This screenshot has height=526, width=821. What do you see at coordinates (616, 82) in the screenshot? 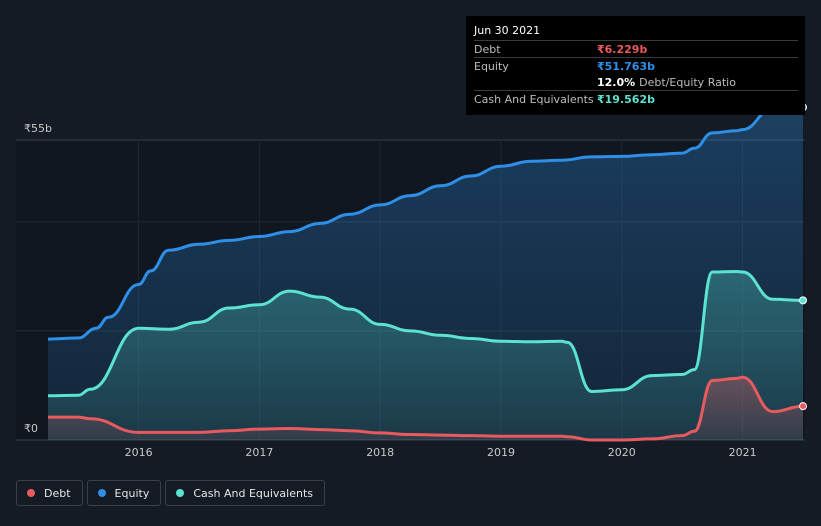
I see `ratio-value: 12.0%` at bounding box center [616, 82].